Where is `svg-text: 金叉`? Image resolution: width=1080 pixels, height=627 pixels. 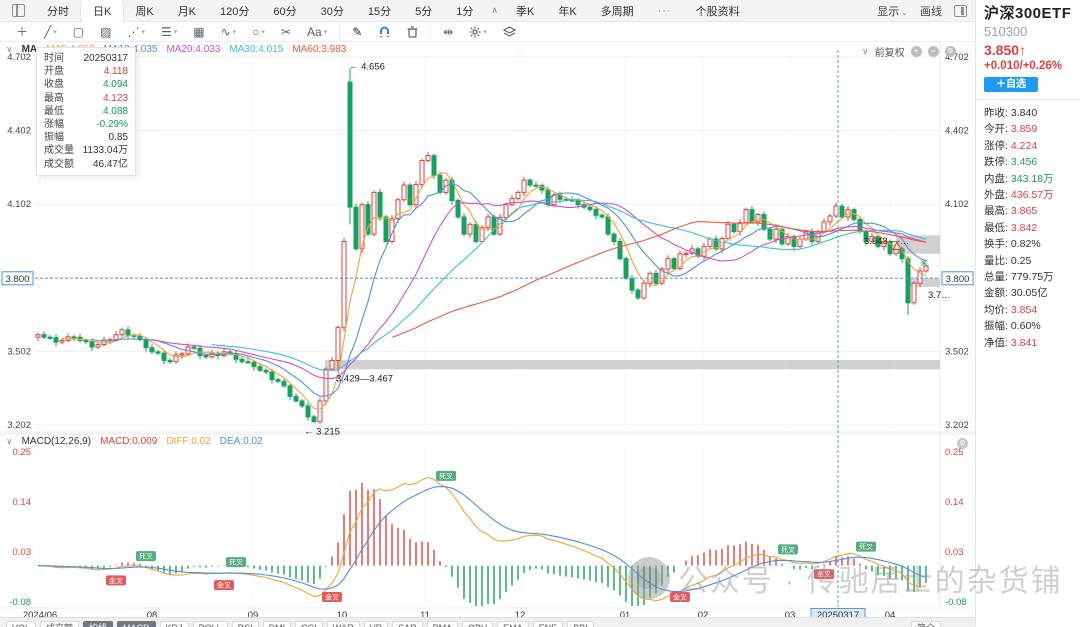 svg-text: 金叉 is located at coordinates (332, 597).